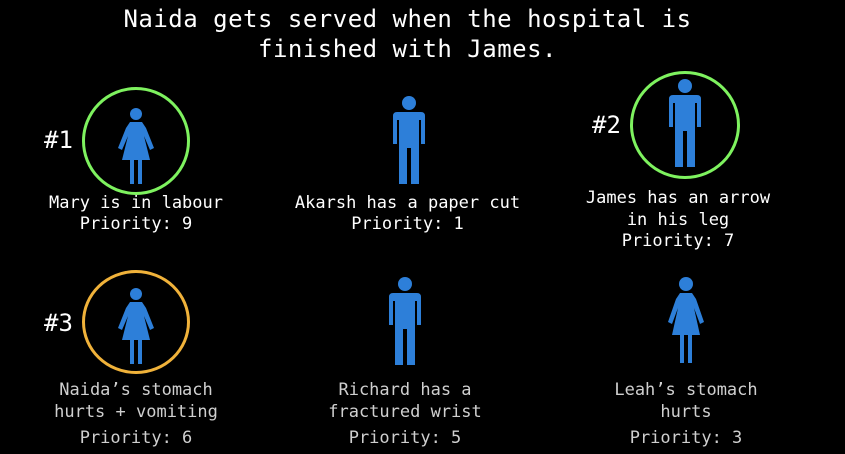 The image size is (845, 454). What do you see at coordinates (678, 209) in the screenshot?
I see `patient-description: James has an arrow in his leg` at bounding box center [678, 209].